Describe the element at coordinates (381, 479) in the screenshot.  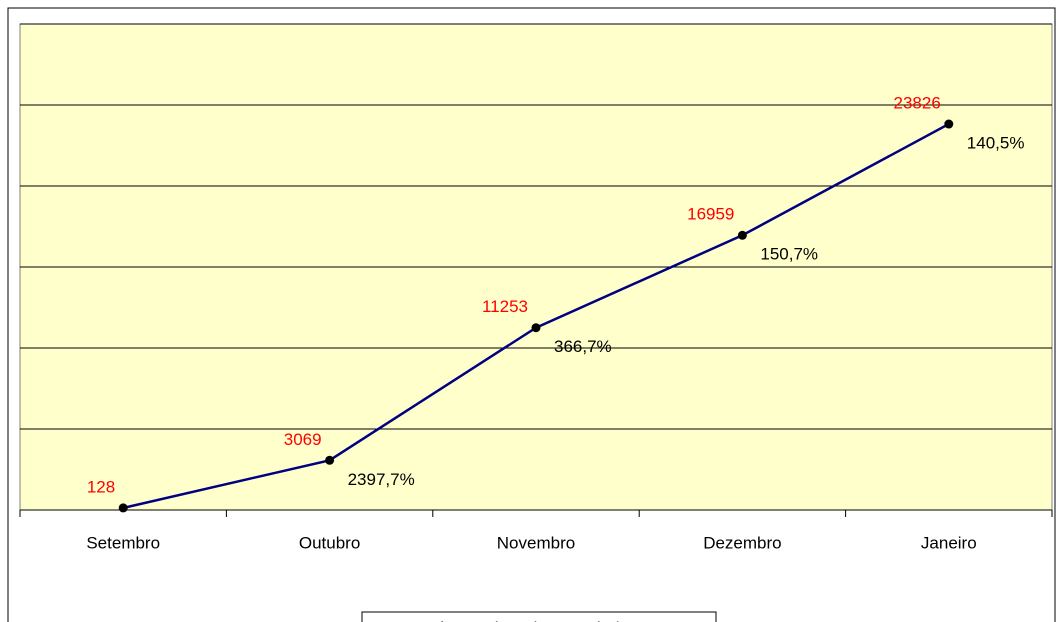
I see `growth-label: 2397,7%` at that location.